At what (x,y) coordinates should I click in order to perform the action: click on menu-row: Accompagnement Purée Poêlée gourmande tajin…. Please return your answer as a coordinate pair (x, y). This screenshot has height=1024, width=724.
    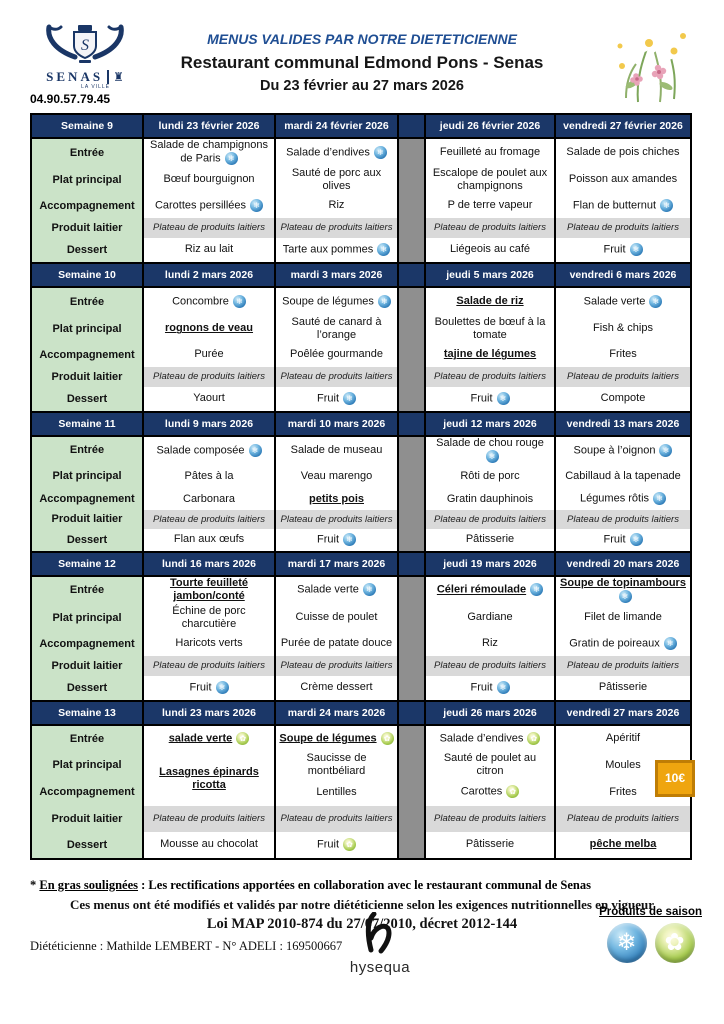
    Looking at the image, I should click on (361, 355).